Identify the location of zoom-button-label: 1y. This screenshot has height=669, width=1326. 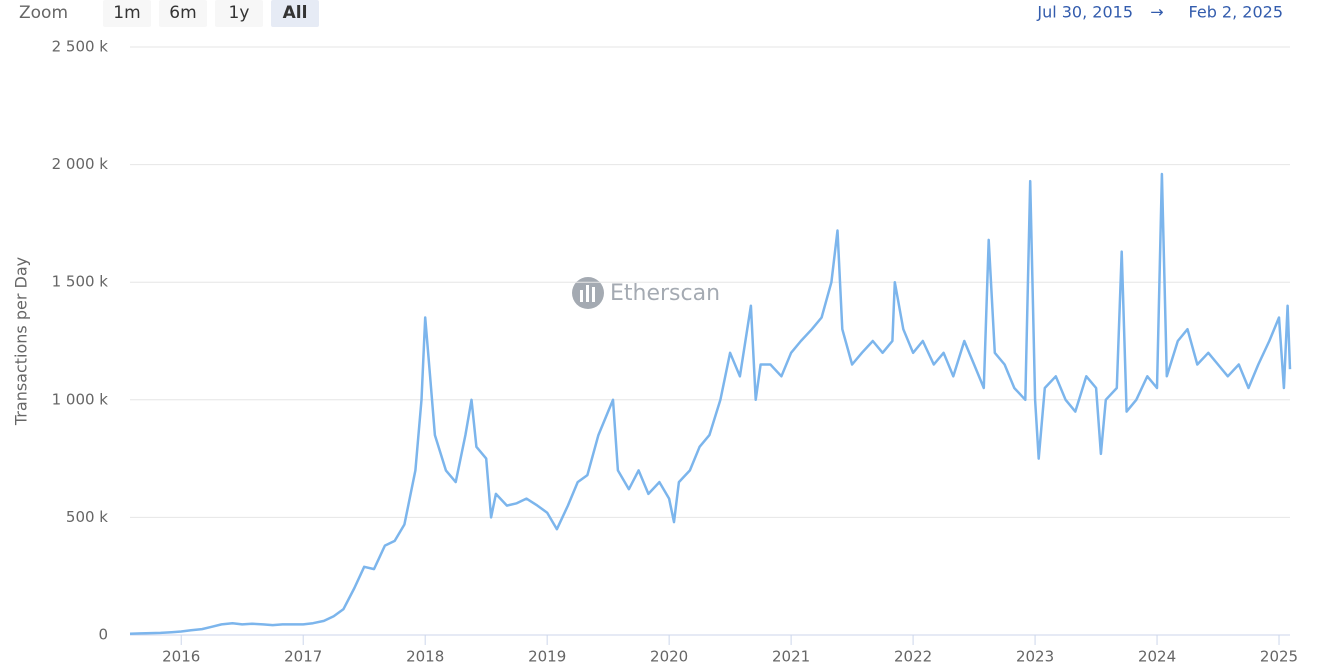
(239, 13).